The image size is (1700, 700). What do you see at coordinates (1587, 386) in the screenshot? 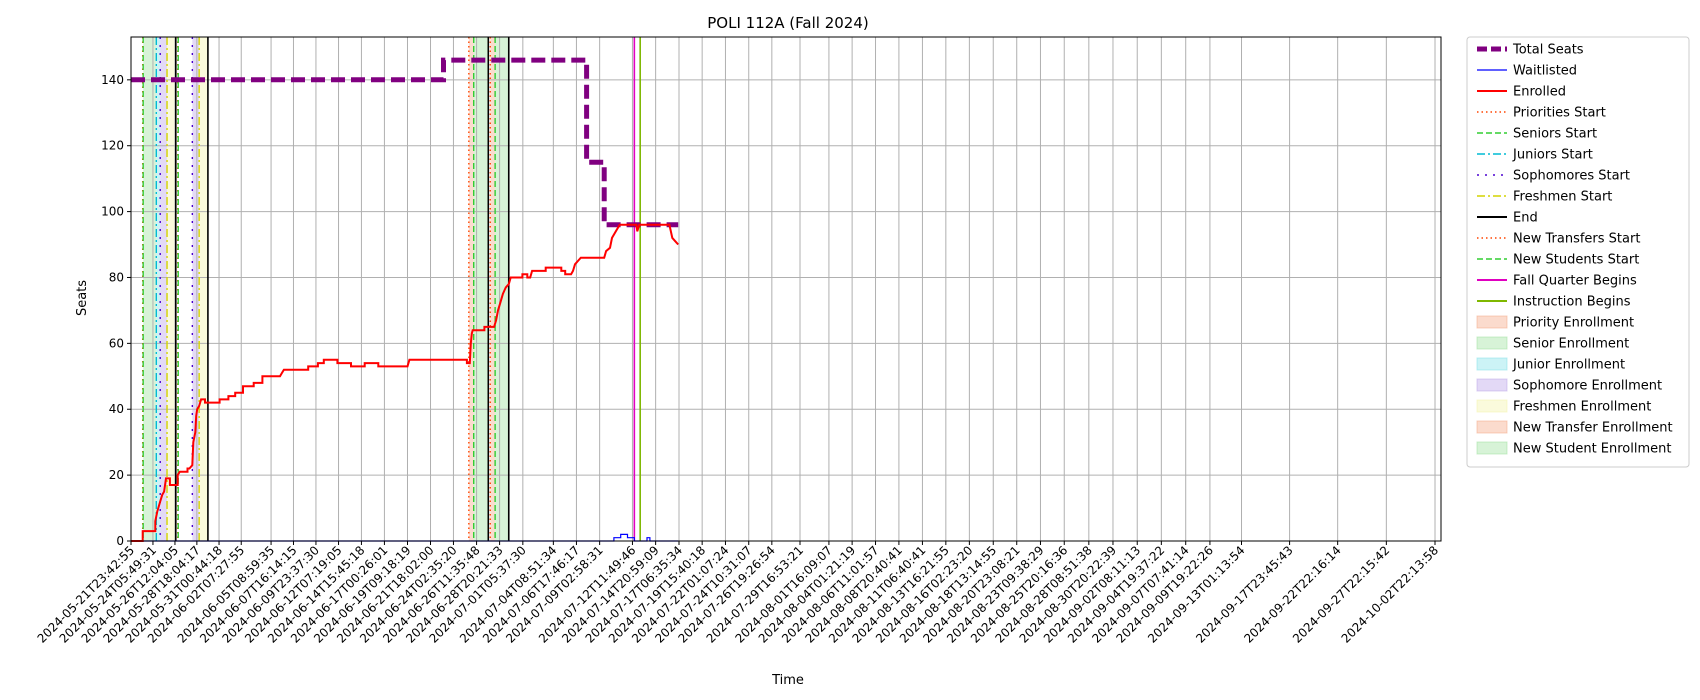
I see `legend-label-sophomore-enrollment: Sophomore Enrollment` at bounding box center [1587, 386].